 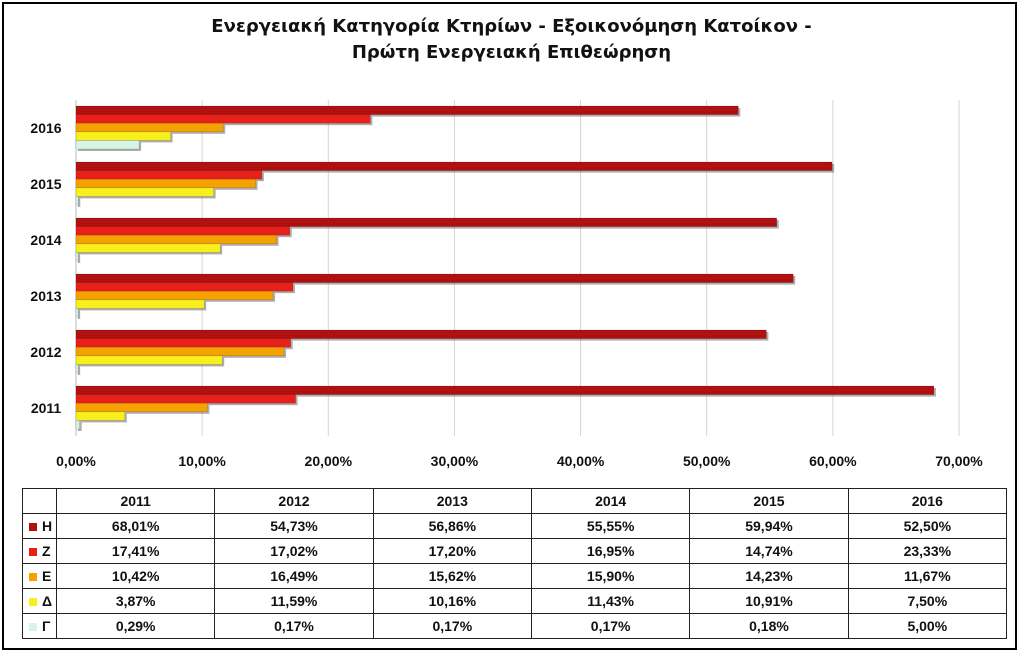 What do you see at coordinates (927, 501) in the screenshot?
I see `table-year-header: 2016` at bounding box center [927, 501].